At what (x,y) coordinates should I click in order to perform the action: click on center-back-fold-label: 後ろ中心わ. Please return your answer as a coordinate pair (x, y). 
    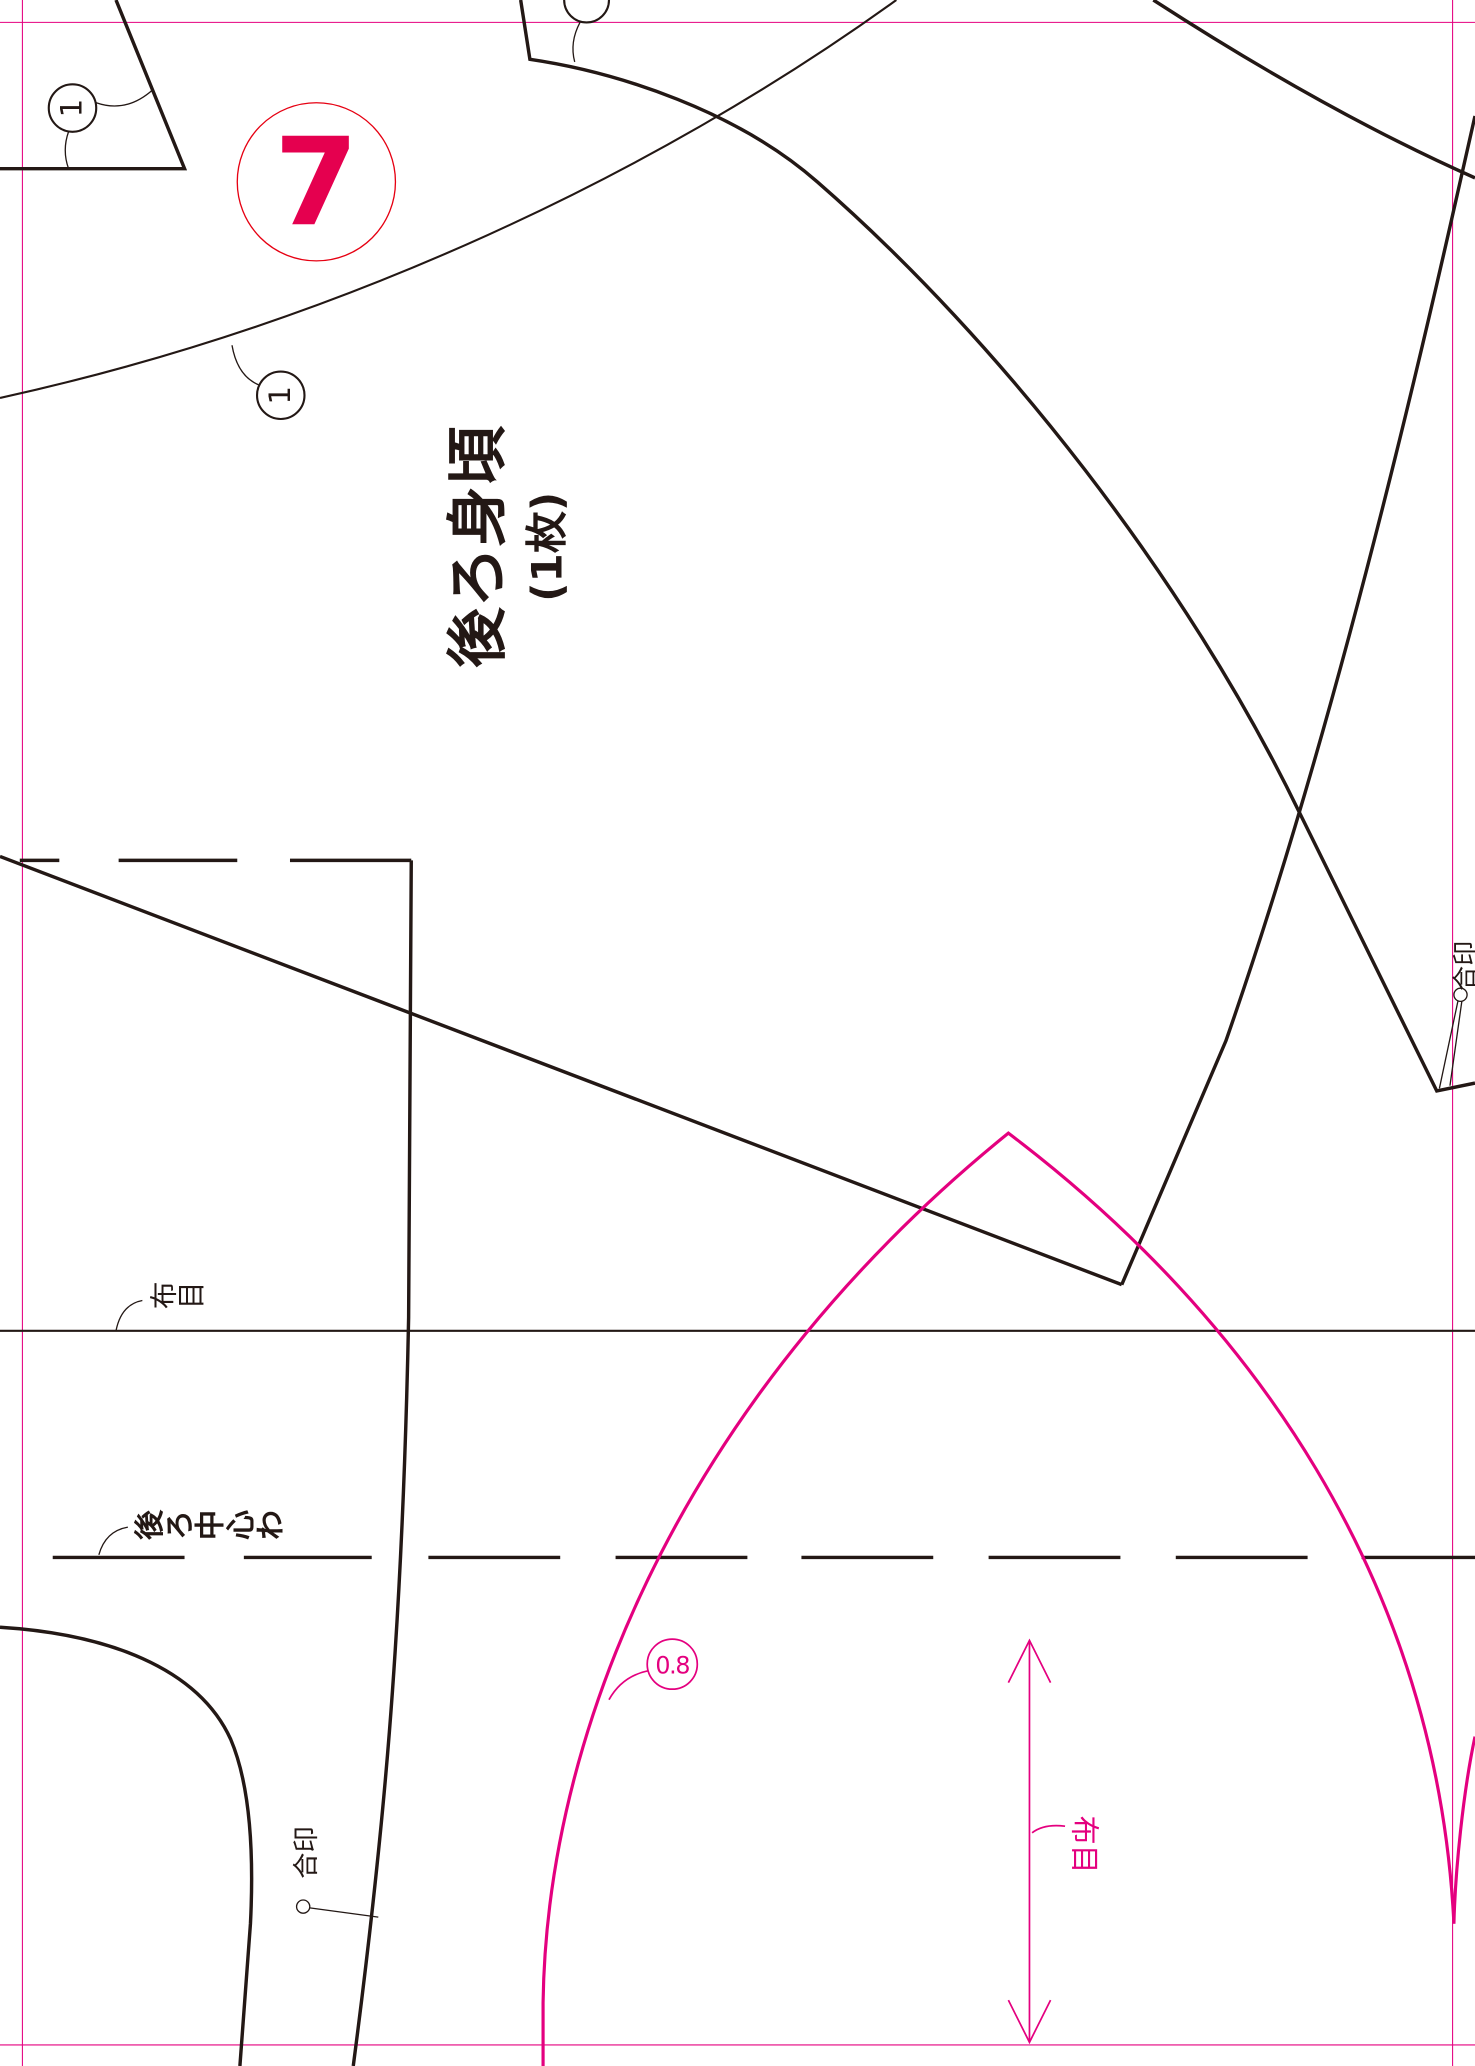
    Looking at the image, I should click on (209, 1528).